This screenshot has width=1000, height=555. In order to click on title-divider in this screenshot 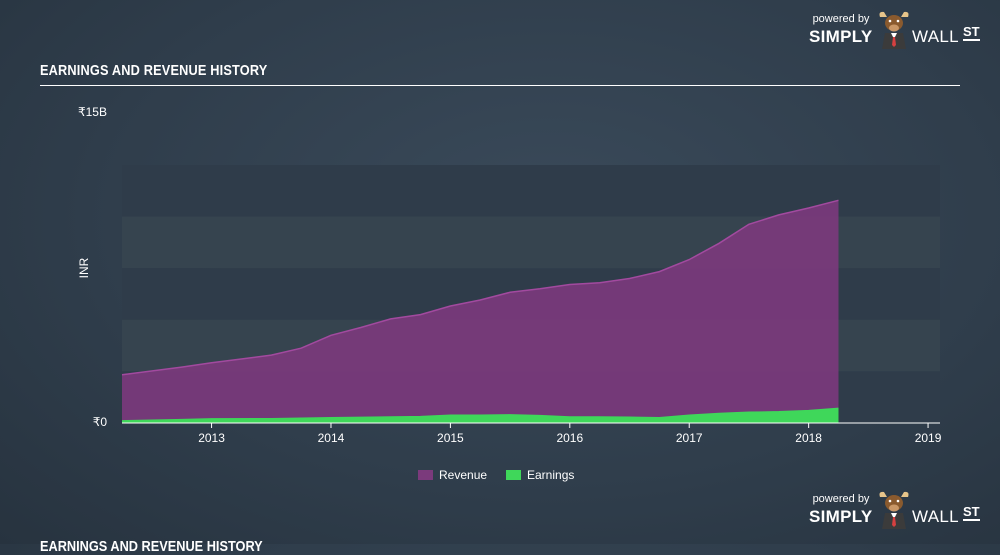, I will do `click(500, 85)`.